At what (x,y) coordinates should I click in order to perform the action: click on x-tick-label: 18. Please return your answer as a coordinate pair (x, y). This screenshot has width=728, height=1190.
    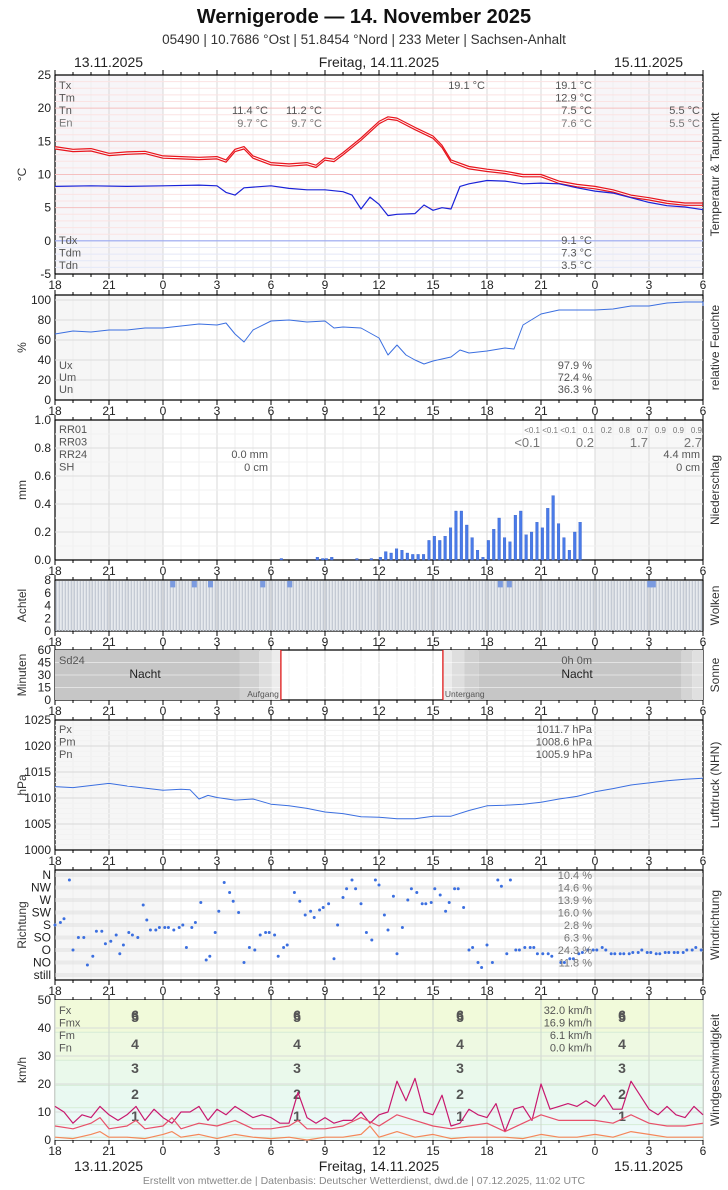
    Looking at the image, I should click on (55, 642).